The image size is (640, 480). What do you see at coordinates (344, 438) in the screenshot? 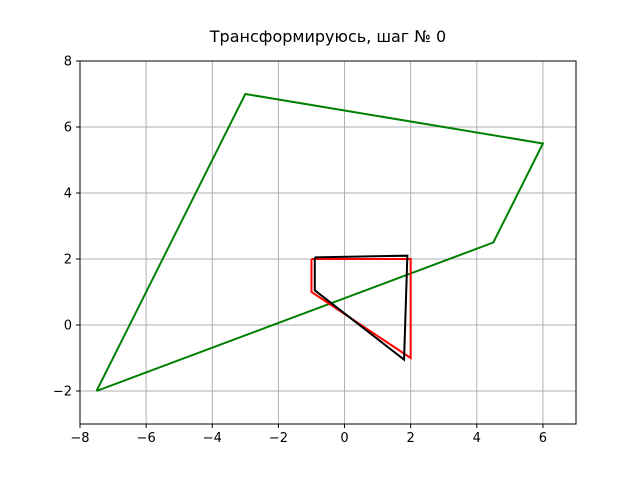
I see `x-tick-label: 0` at bounding box center [344, 438].